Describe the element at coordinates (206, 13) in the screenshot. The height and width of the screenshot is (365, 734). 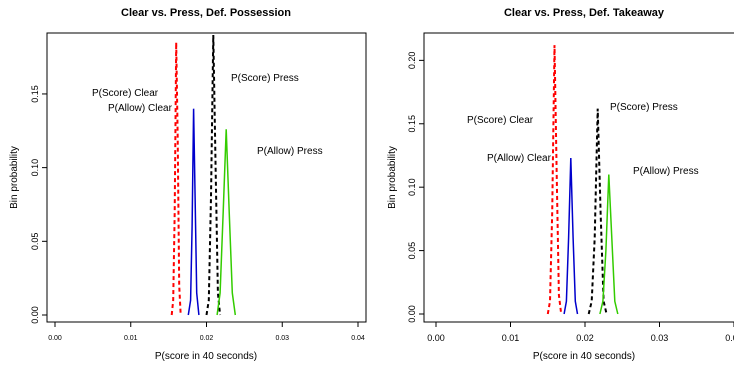
I see `chart-title: Clear vs. Press, Def. Possession` at that location.